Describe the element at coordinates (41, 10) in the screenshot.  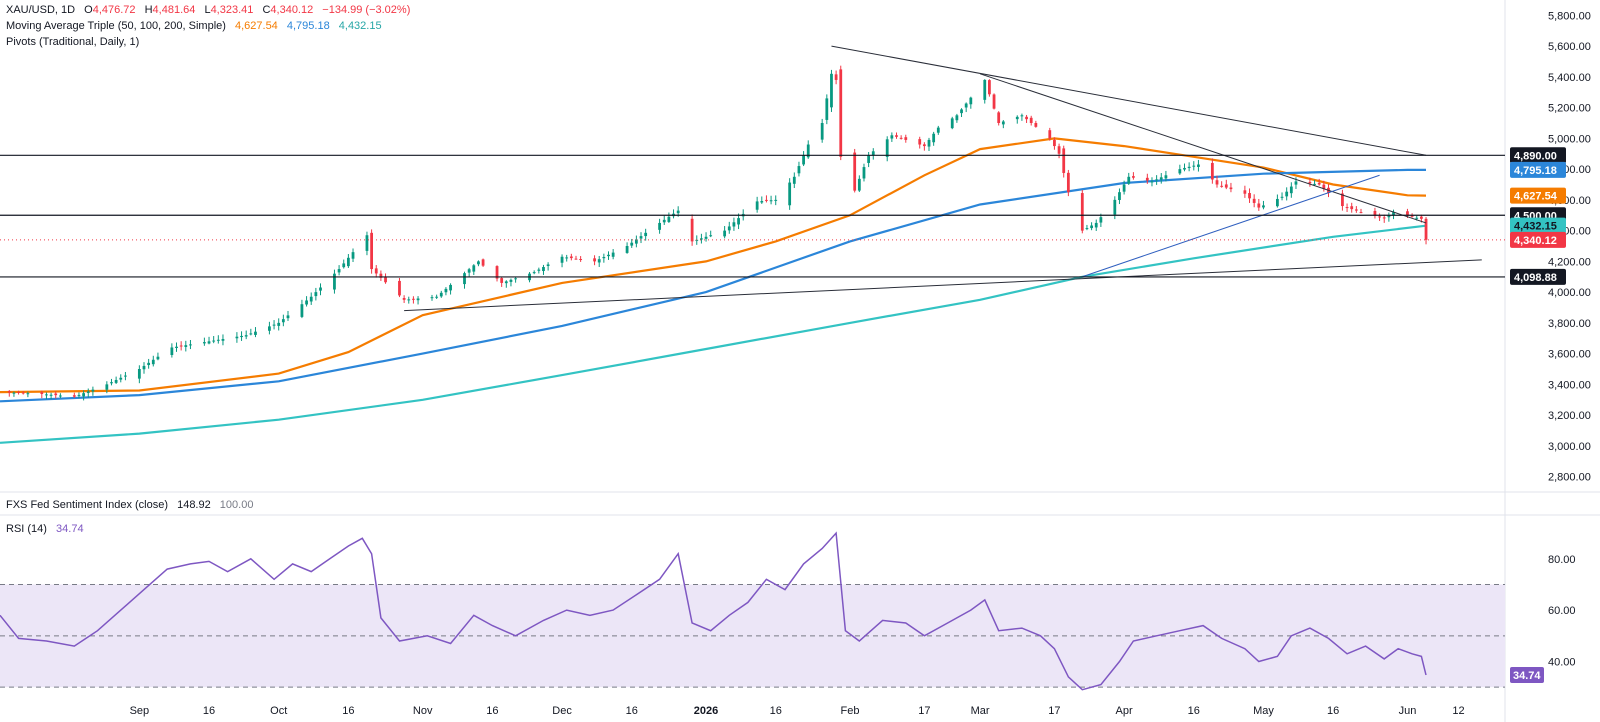
I see `symbol-label: XAU/USD, 1D` at that location.